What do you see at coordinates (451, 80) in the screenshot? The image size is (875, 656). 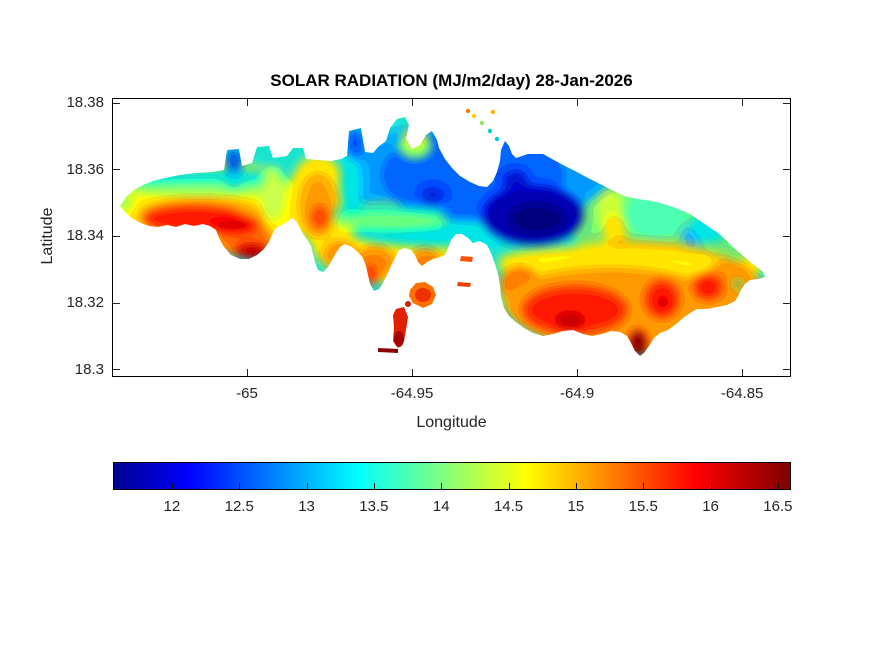 I see `plot-title: SOLAR RADIATION (MJ/m2/day) 28-Jan-2026` at bounding box center [451, 80].